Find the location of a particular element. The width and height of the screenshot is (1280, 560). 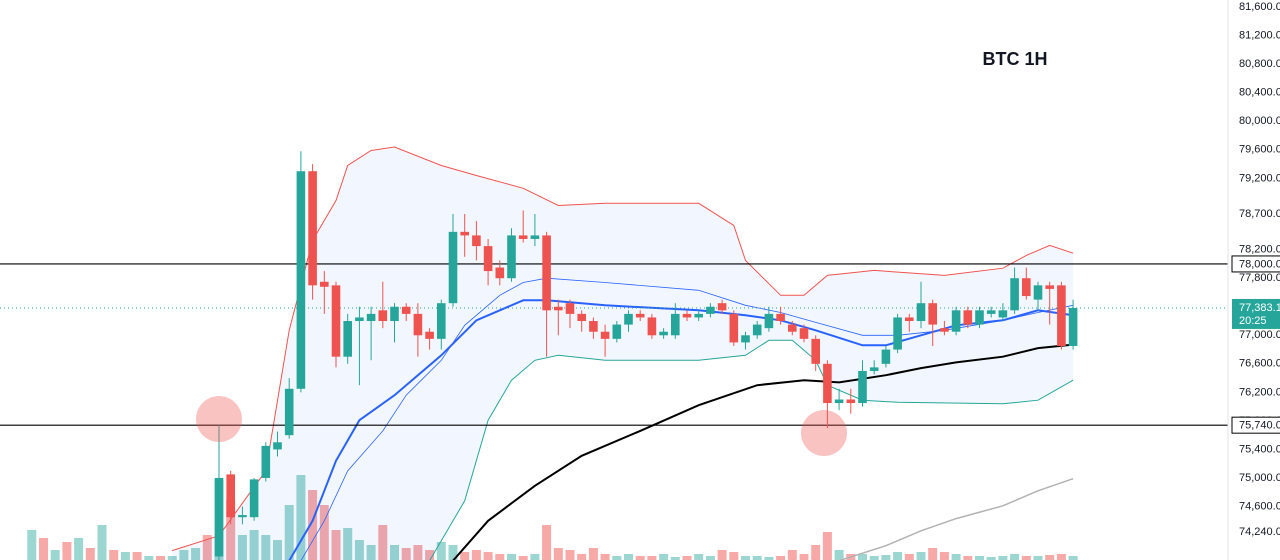

y-tick-label: 75,000.0 is located at coordinates (1259, 478).